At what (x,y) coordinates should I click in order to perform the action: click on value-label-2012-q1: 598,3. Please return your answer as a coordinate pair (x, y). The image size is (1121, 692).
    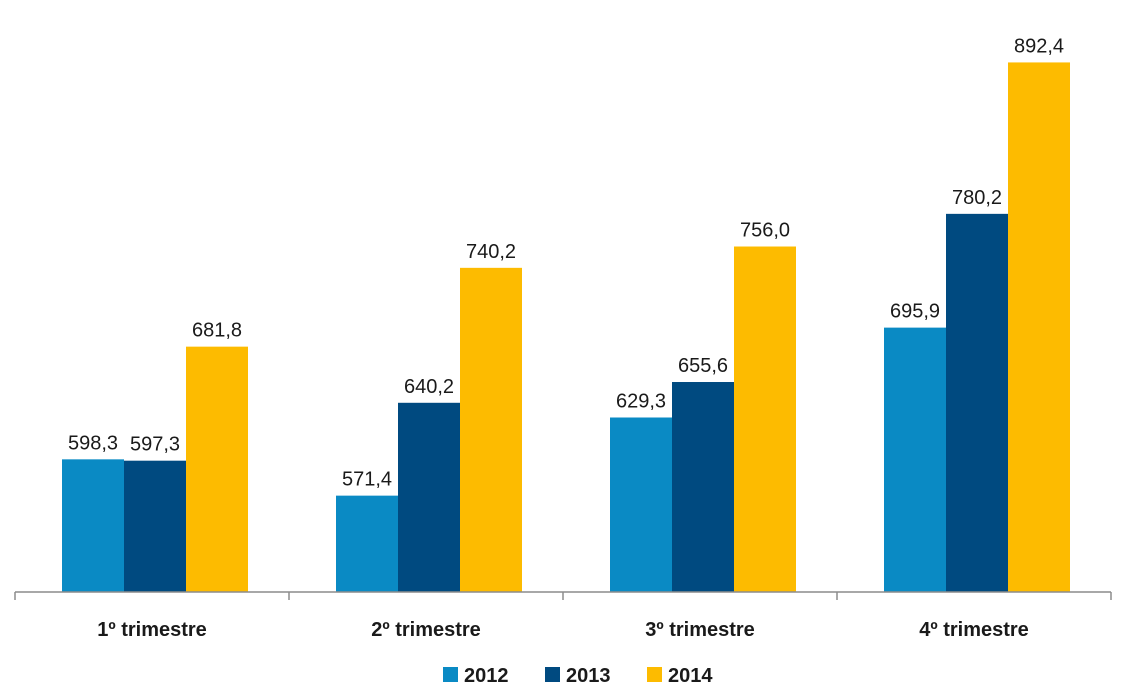
    Looking at the image, I should click on (93, 443).